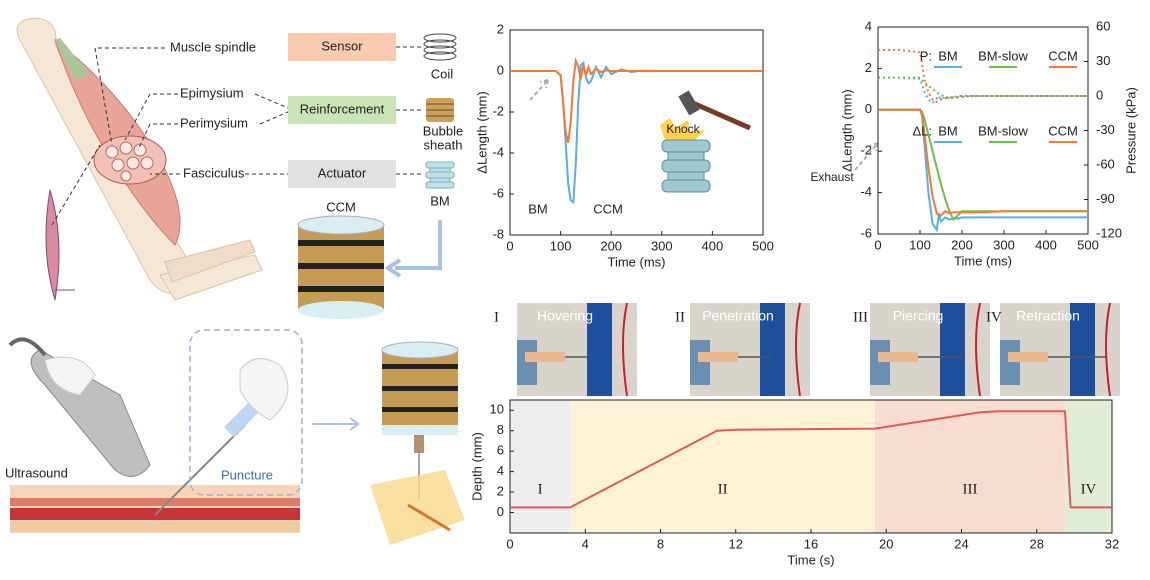 The height and width of the screenshot is (580, 1150). Describe the element at coordinates (540, 489) in the screenshot. I see `region-label: I` at that location.